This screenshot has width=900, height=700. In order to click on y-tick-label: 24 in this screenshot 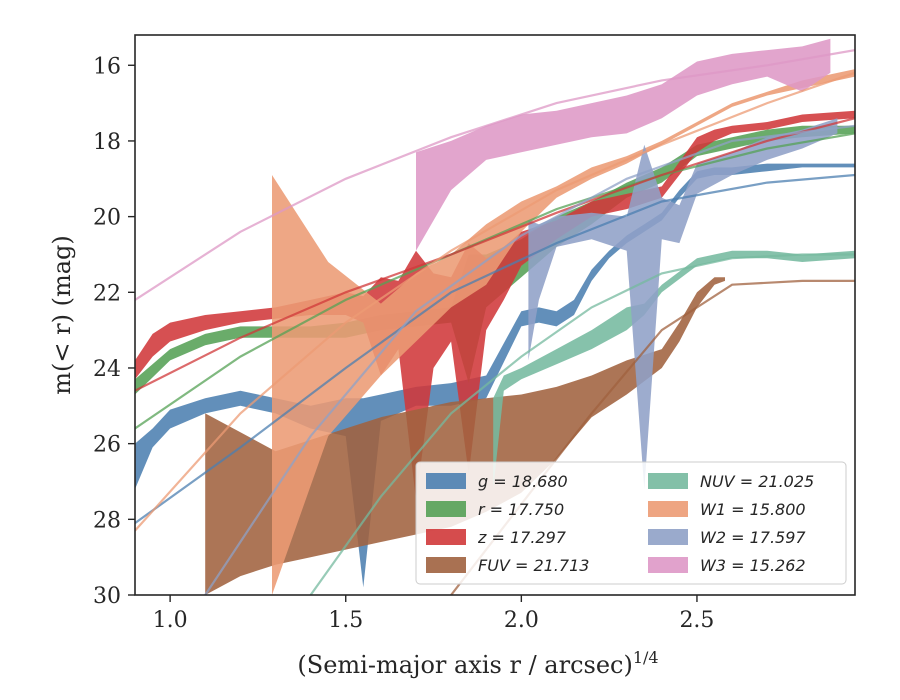, I will do `click(107, 369)`.